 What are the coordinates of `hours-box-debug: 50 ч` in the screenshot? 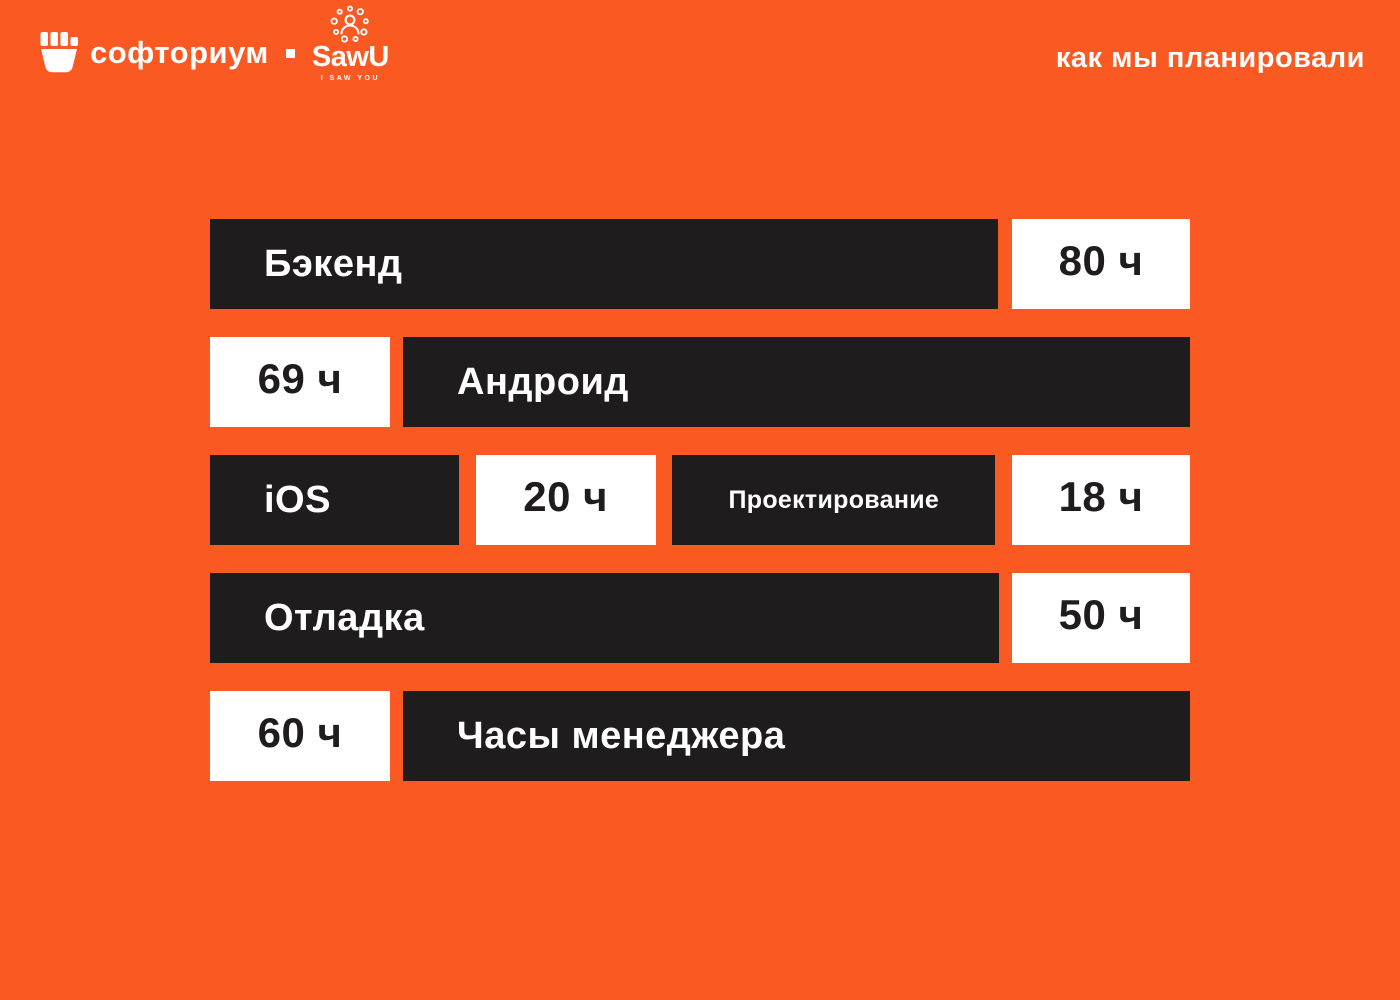 It's located at (1101, 618).